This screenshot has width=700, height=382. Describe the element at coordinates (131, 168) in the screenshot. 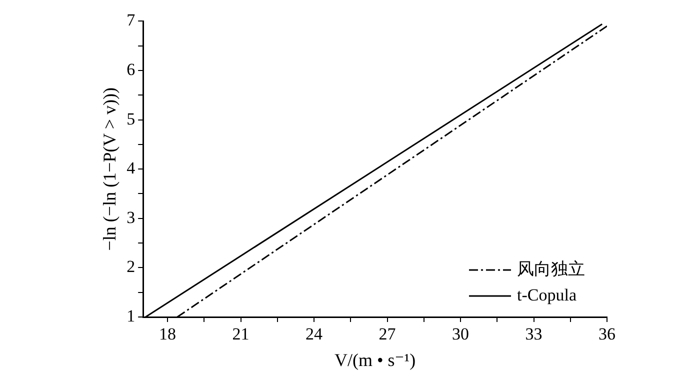

I see `y-tick-label: 4` at that location.